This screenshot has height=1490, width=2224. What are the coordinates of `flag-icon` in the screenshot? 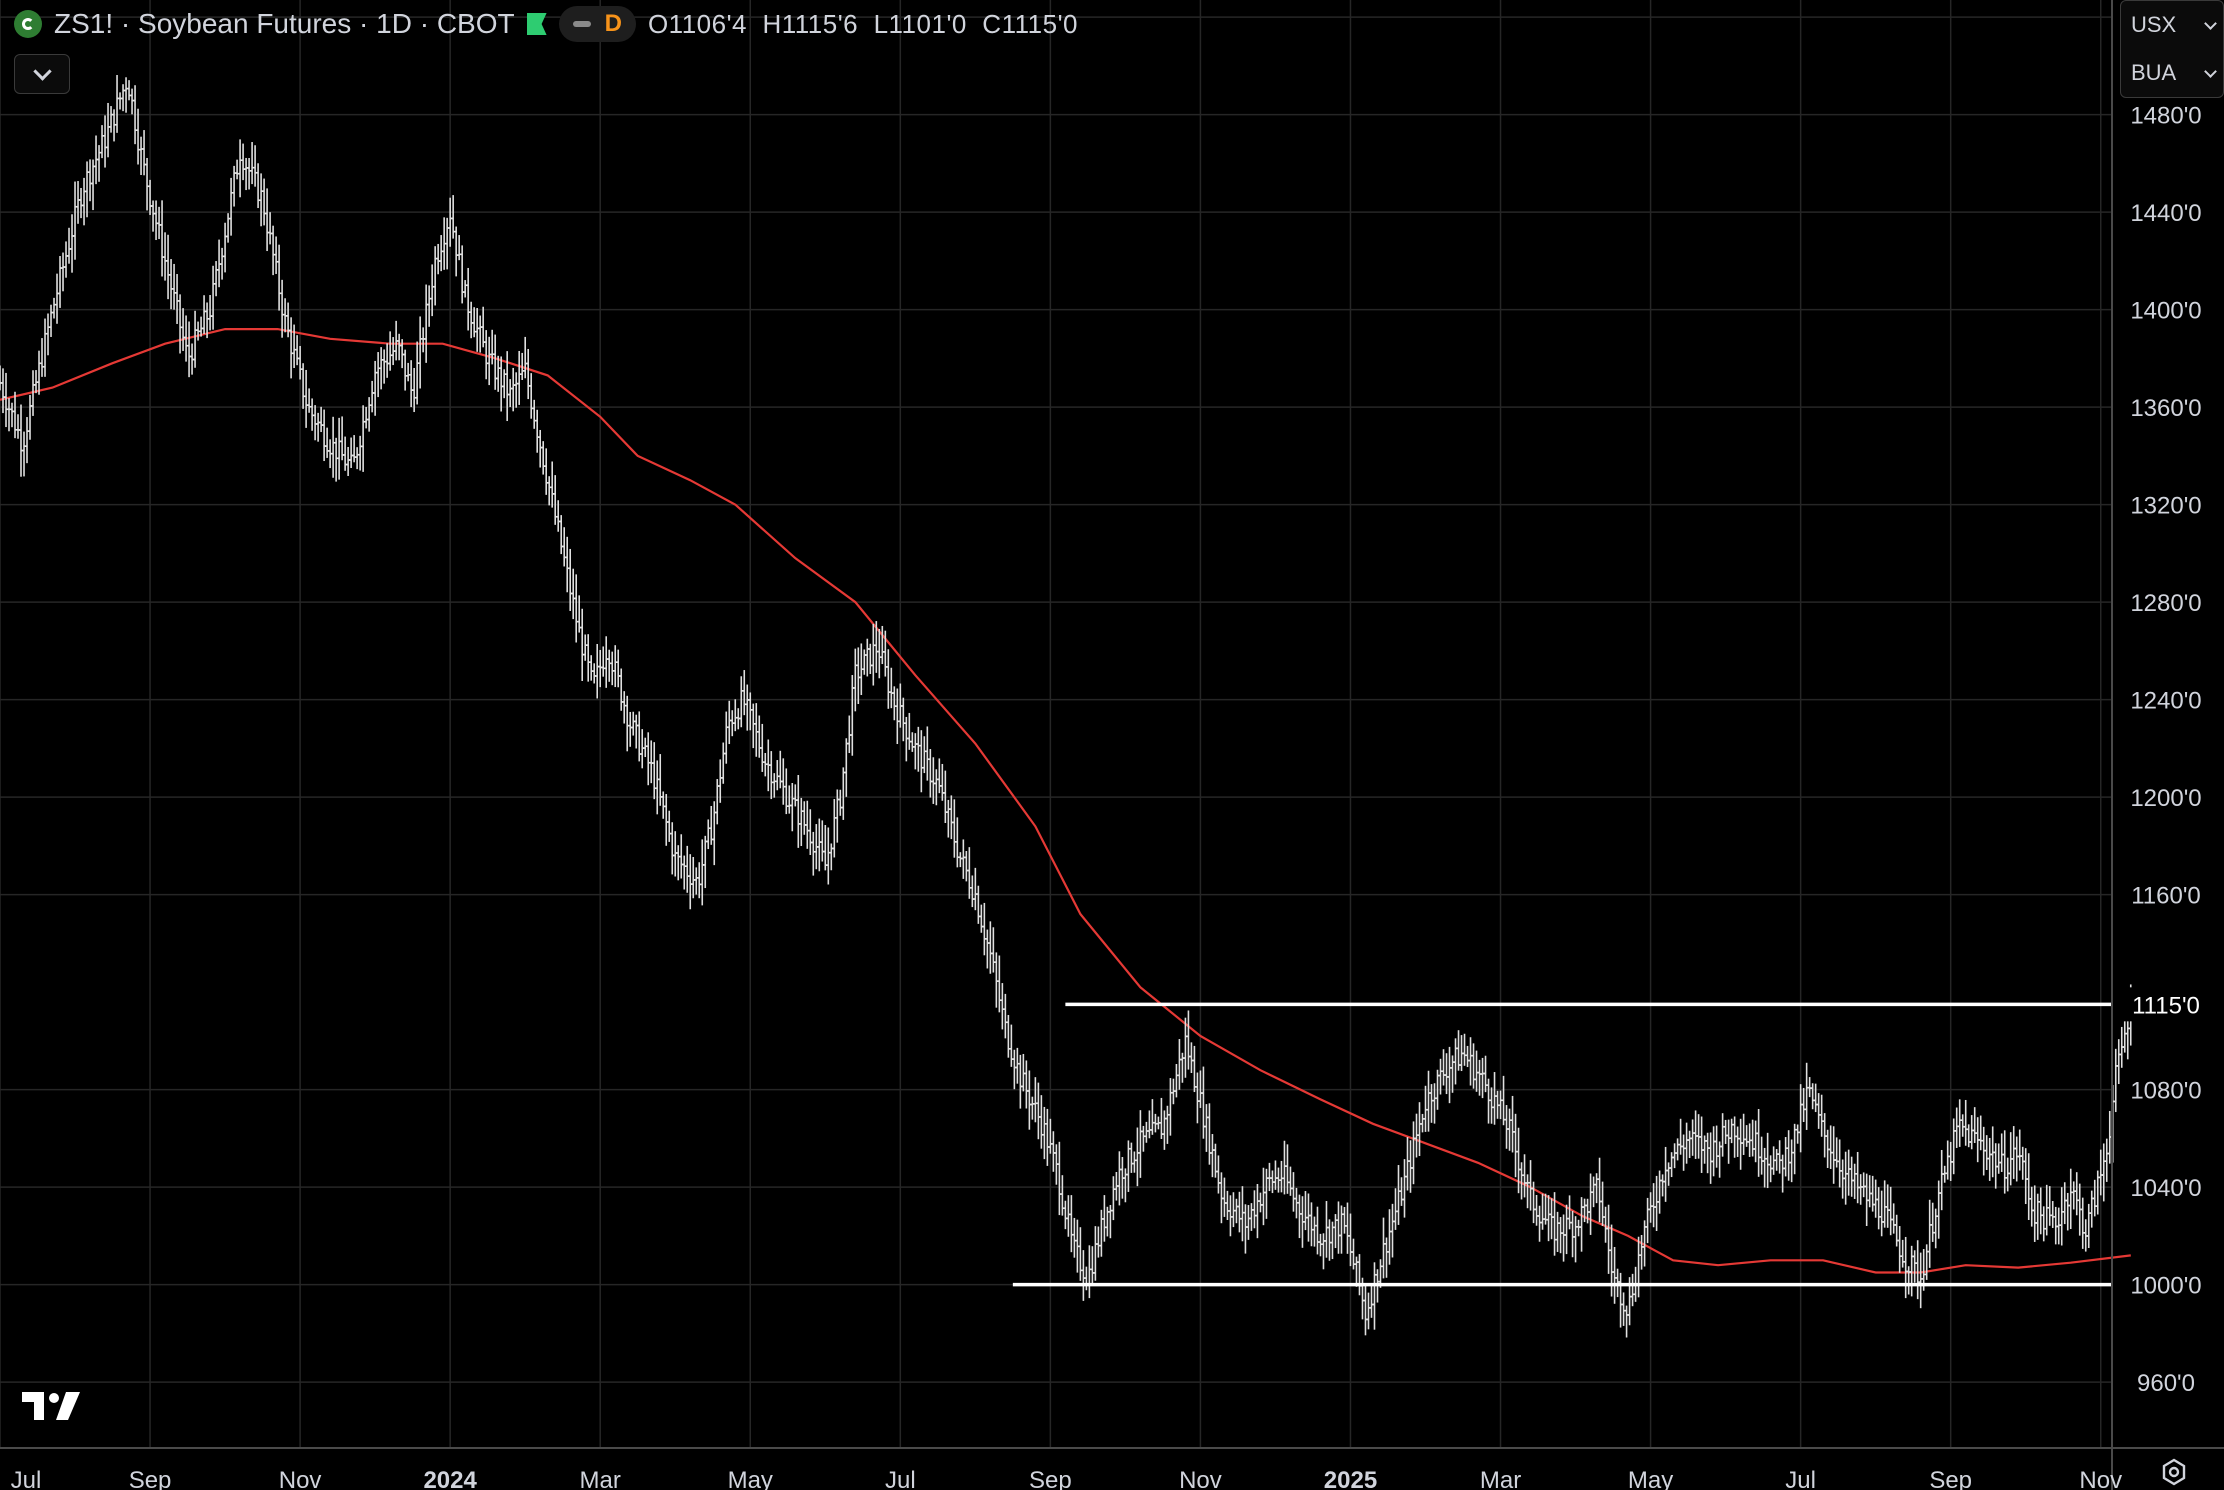 It's located at (536, 24).